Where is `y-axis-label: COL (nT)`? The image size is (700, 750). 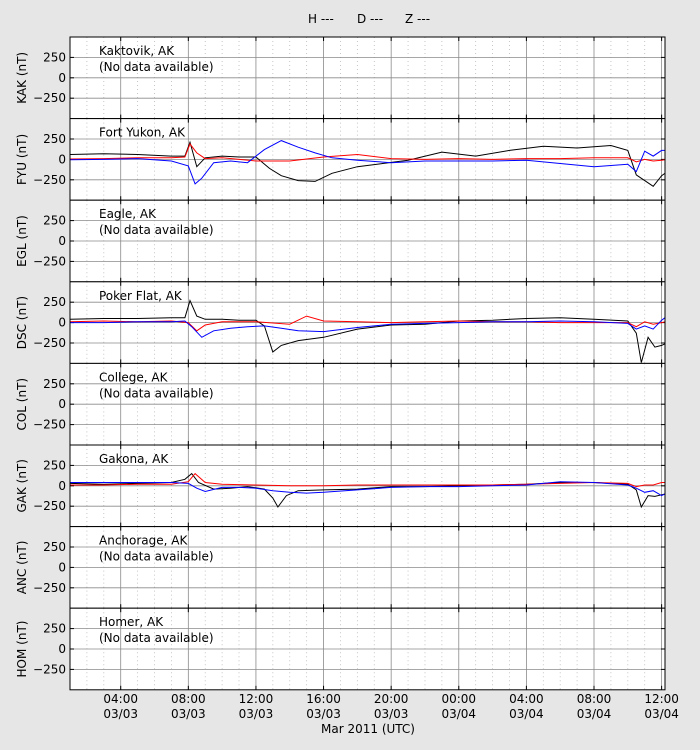 y-axis-label: COL (nT) is located at coordinates (22, 404).